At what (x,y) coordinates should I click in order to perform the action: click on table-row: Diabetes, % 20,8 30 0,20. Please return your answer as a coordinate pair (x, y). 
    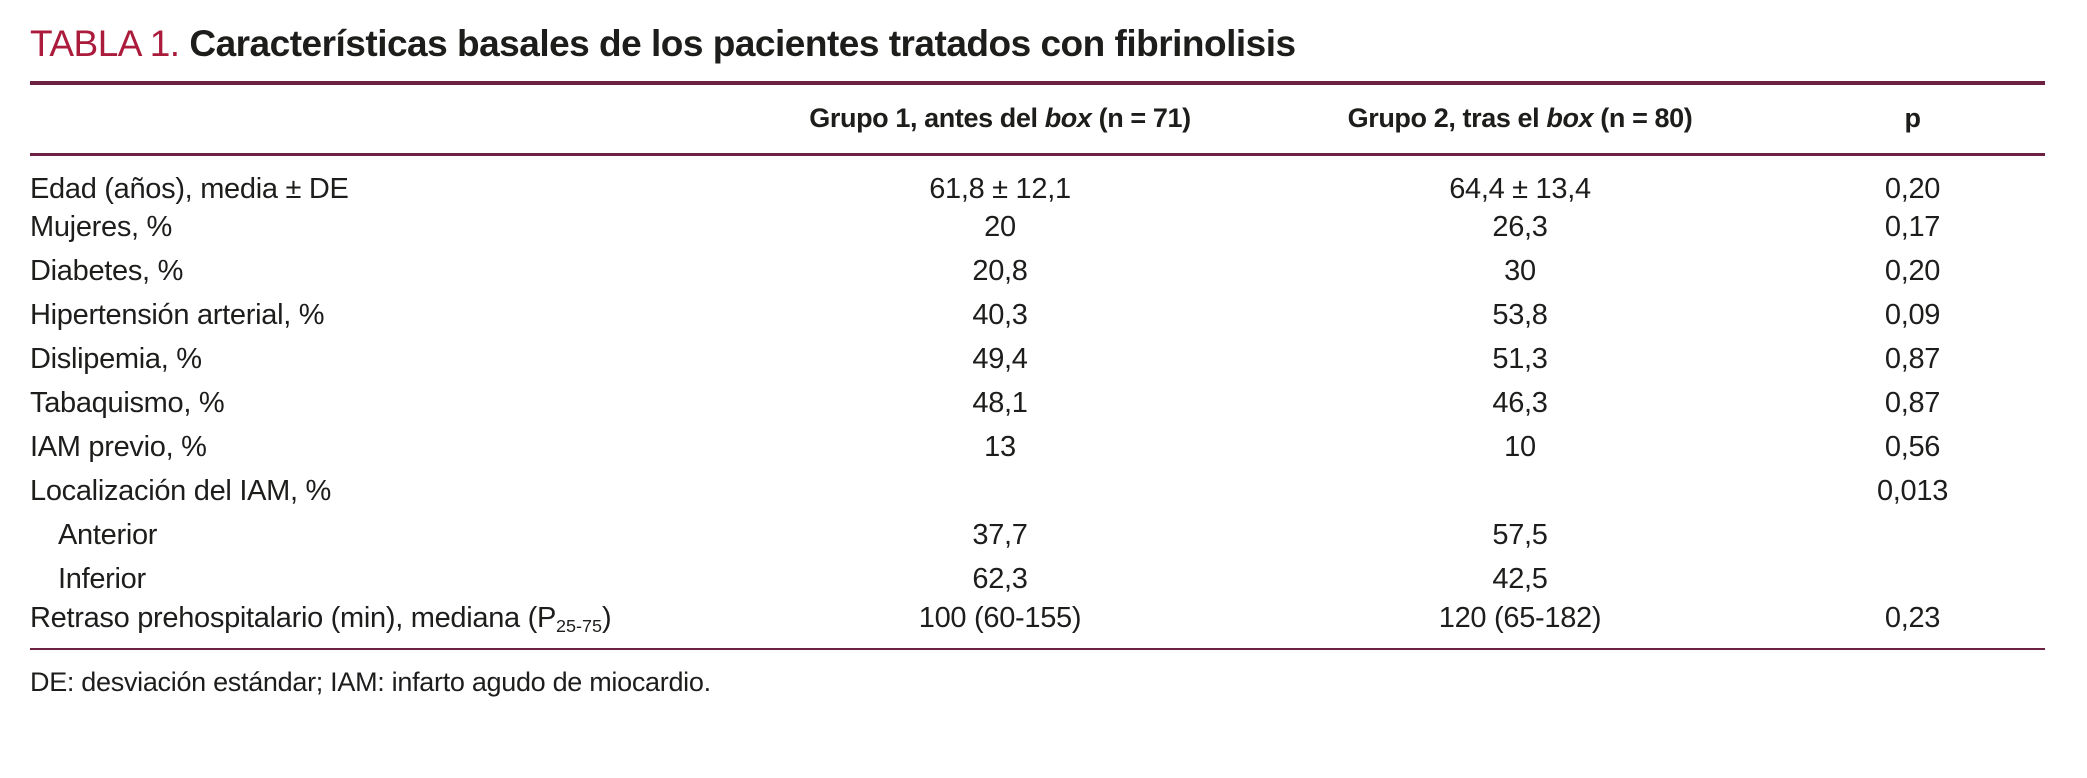
    Looking at the image, I should click on (1037, 272).